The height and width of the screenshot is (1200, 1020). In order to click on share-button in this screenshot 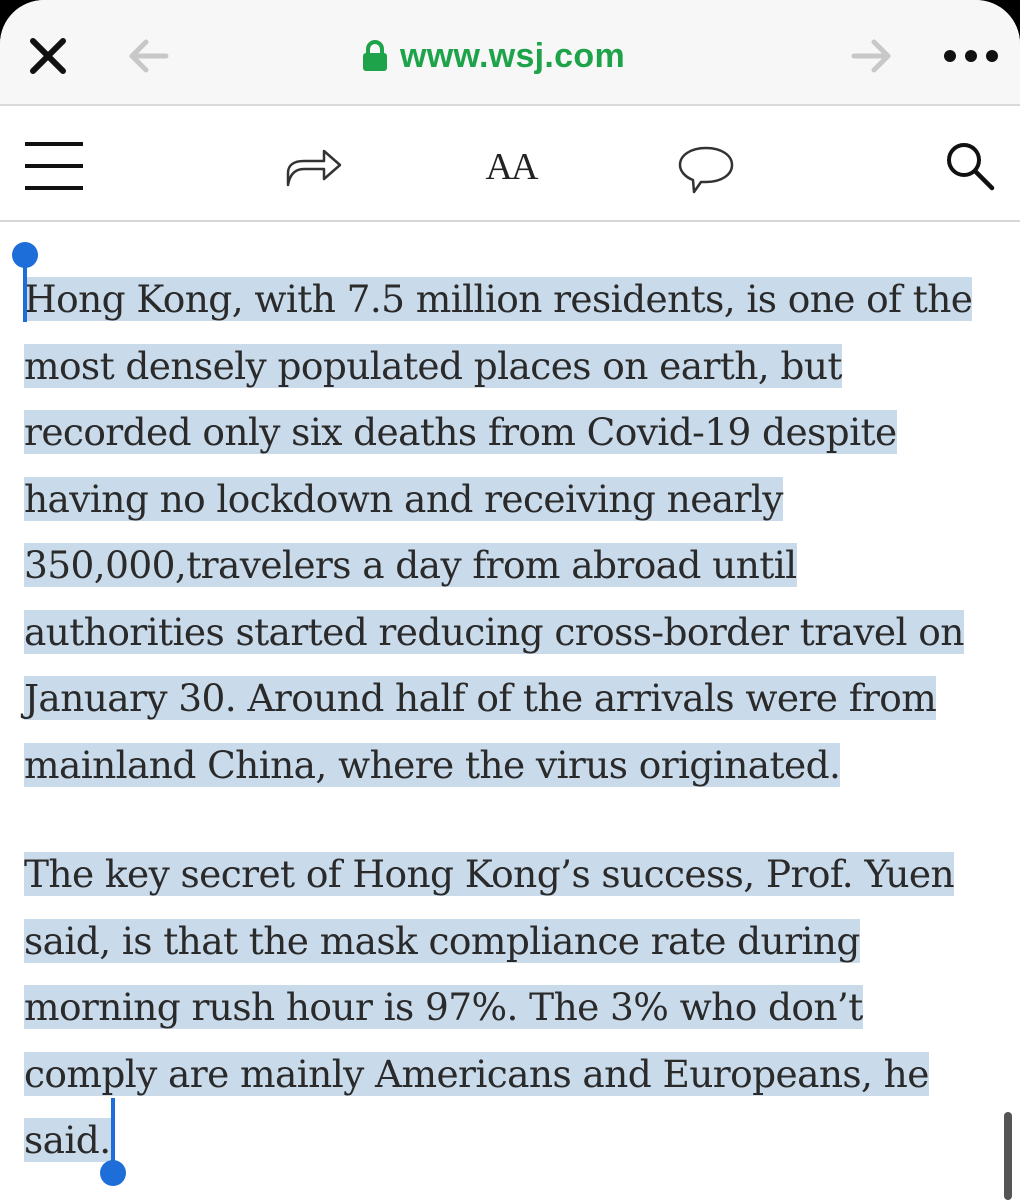, I will do `click(314, 166)`.